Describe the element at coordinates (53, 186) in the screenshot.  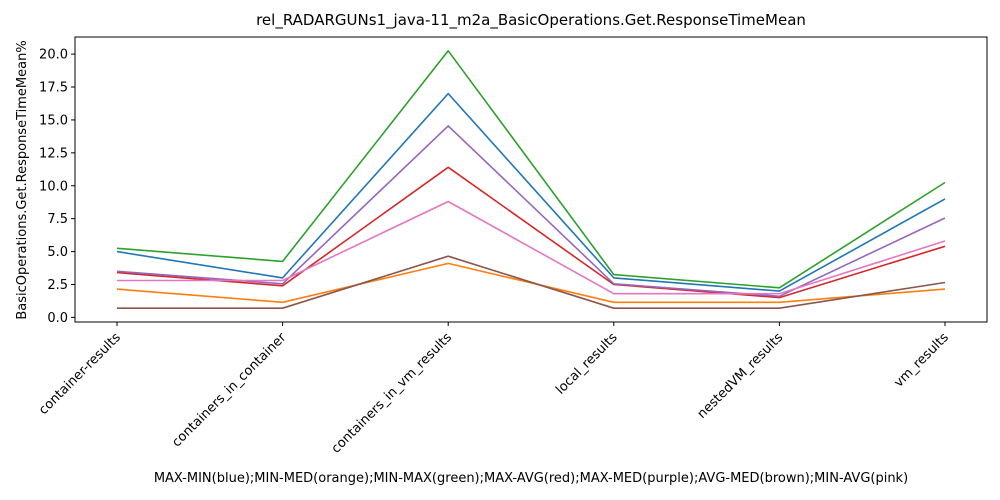
I see `y-tick-label: 10.0` at that location.